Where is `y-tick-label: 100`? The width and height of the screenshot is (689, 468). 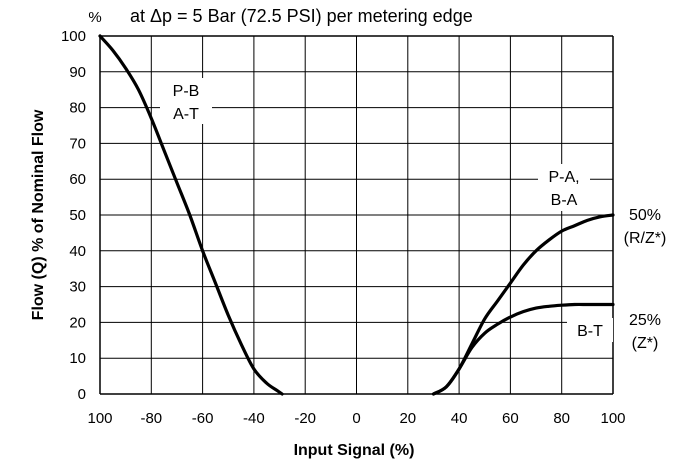 y-tick-label: 100 is located at coordinates (73, 36).